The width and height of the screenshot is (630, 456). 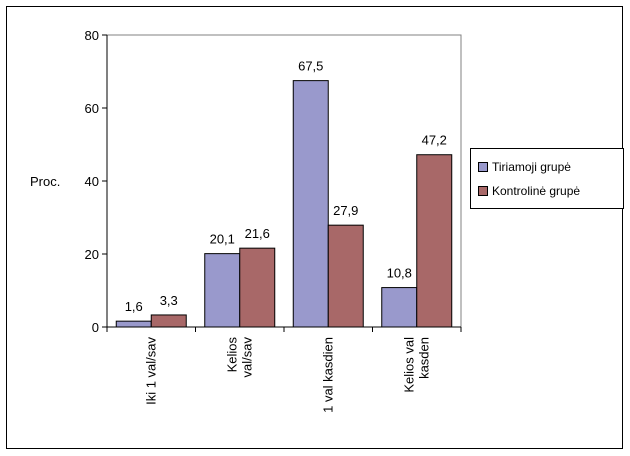 What do you see at coordinates (92, 35) in the screenshot?
I see `y-tick-label-4: 80` at bounding box center [92, 35].